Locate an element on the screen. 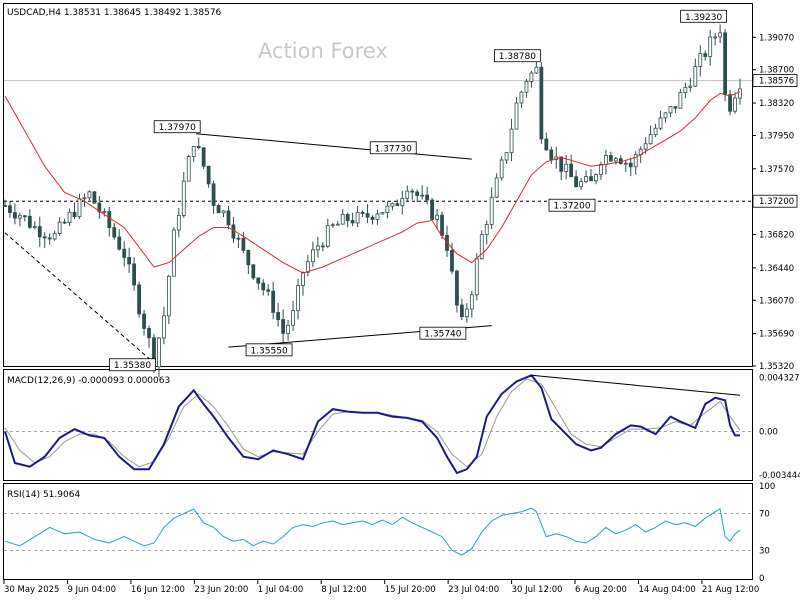  price-tick-label: 1.35320 is located at coordinates (776, 367).